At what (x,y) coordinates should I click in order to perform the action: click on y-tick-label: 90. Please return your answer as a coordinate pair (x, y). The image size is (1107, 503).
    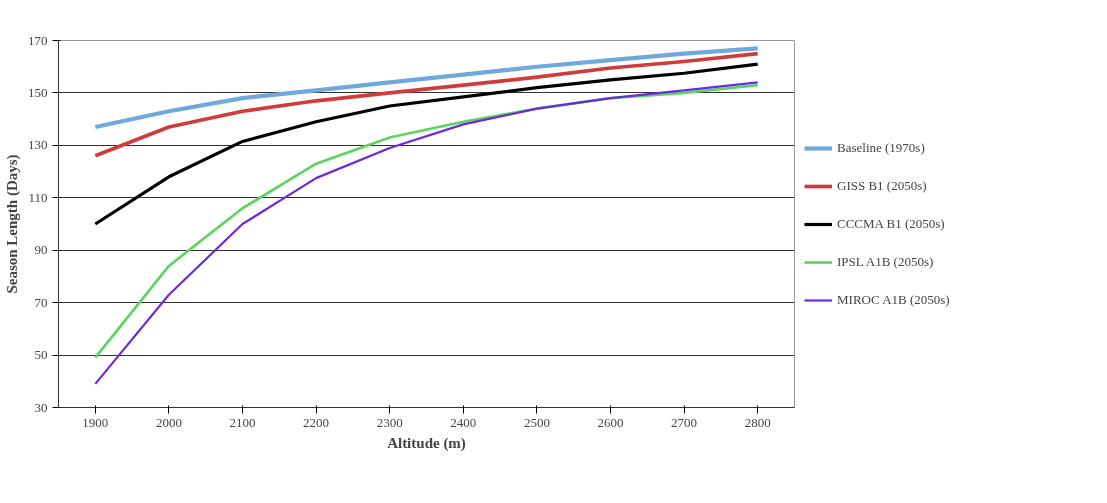
    Looking at the image, I should click on (41, 250).